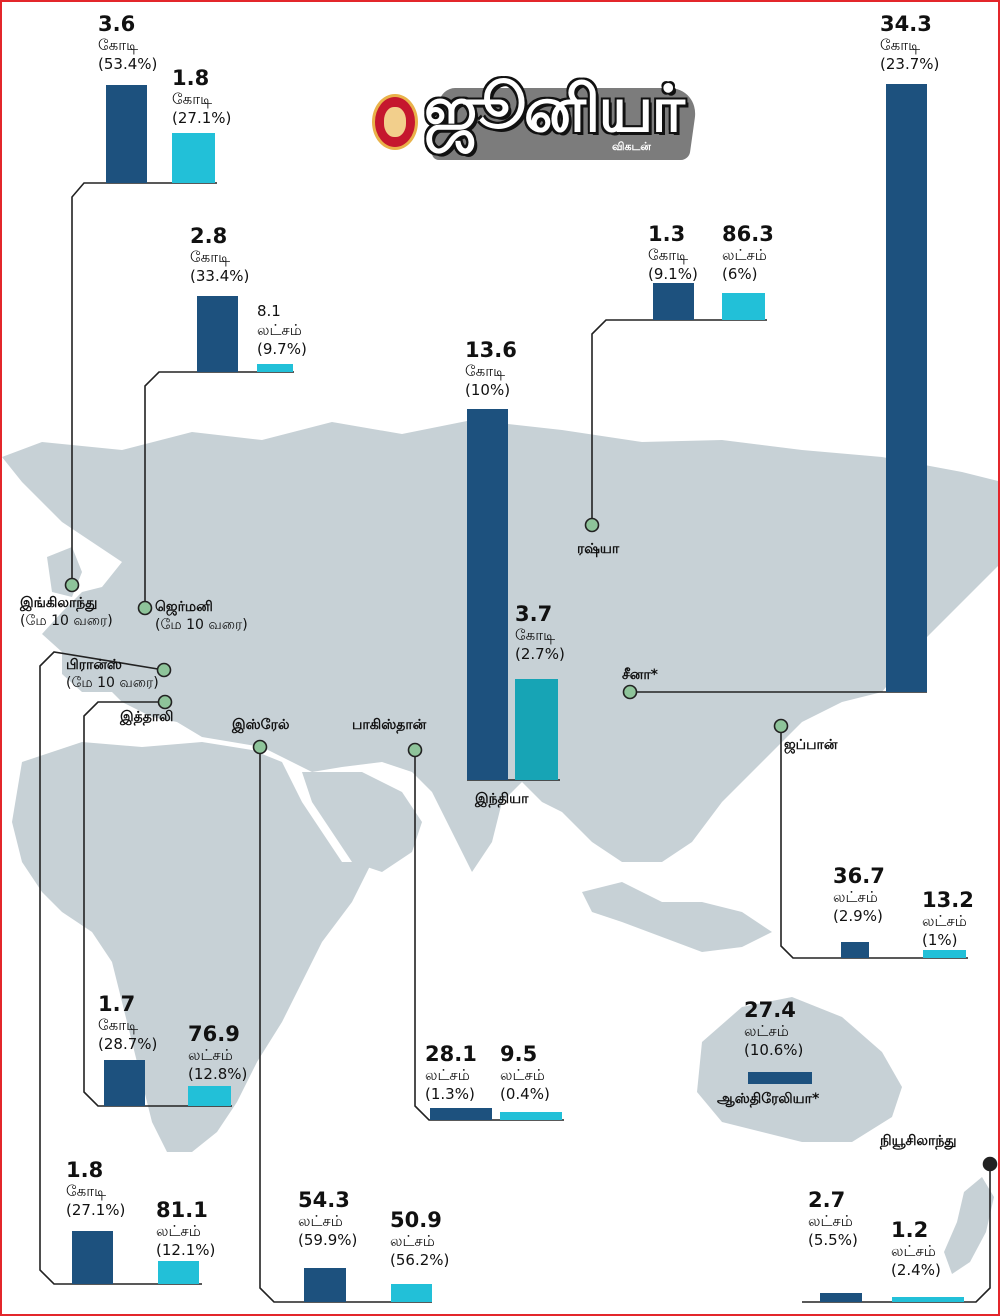 This screenshot has width=1000, height=1316. What do you see at coordinates (345, 1025) in the screenshot?
I see `connector-israel` at bounding box center [345, 1025].